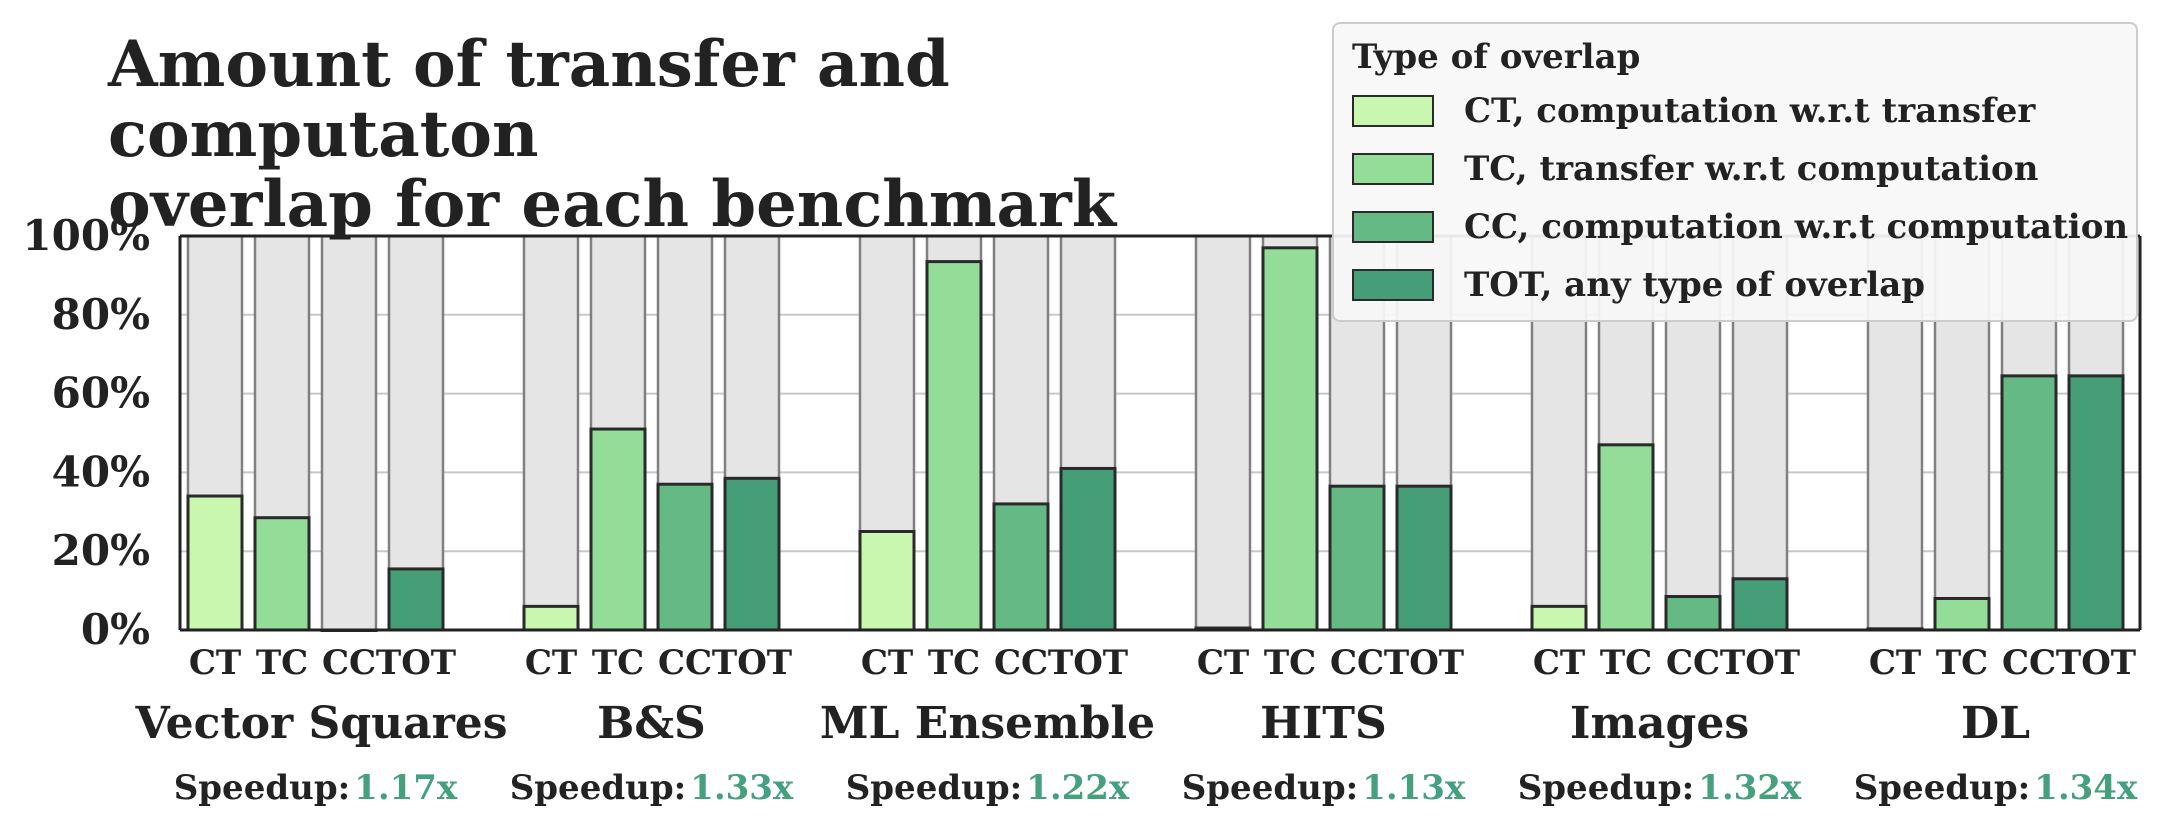 Image resolution: width=2160 pixels, height=840 pixels. What do you see at coordinates (1751, 169) in the screenshot?
I see `legend-label-tc: TC, transfer w.r.t computation` at bounding box center [1751, 169].